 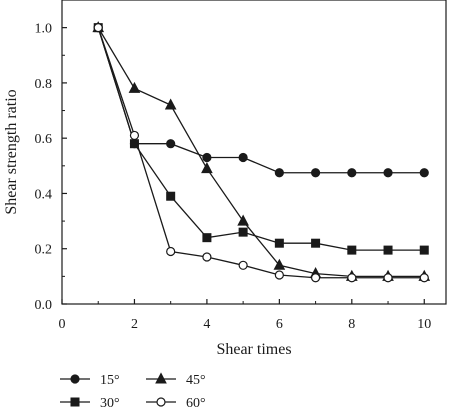 What do you see at coordinates (279, 324) in the screenshot?
I see `x-tick-label: 6` at bounding box center [279, 324].